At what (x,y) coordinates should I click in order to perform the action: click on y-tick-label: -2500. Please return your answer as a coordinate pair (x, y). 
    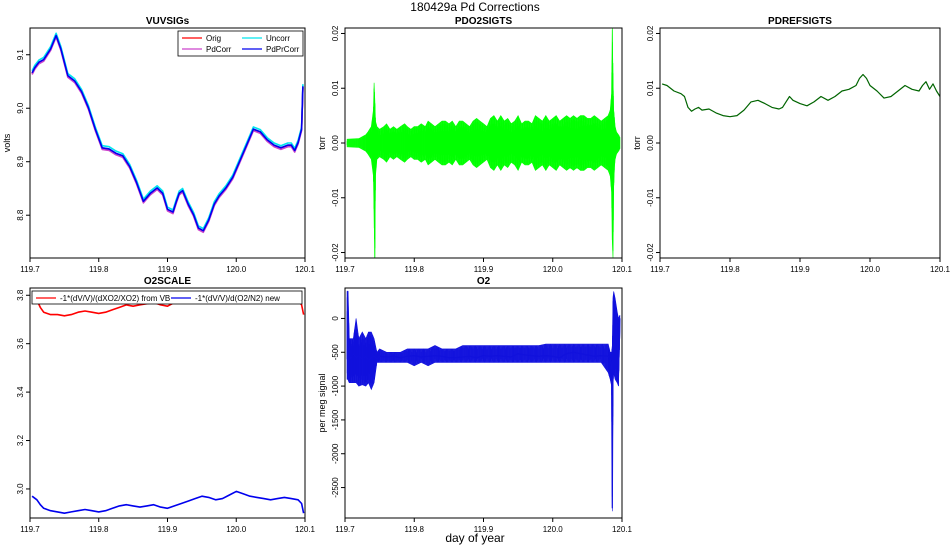
    Looking at the image, I should click on (335, 487).